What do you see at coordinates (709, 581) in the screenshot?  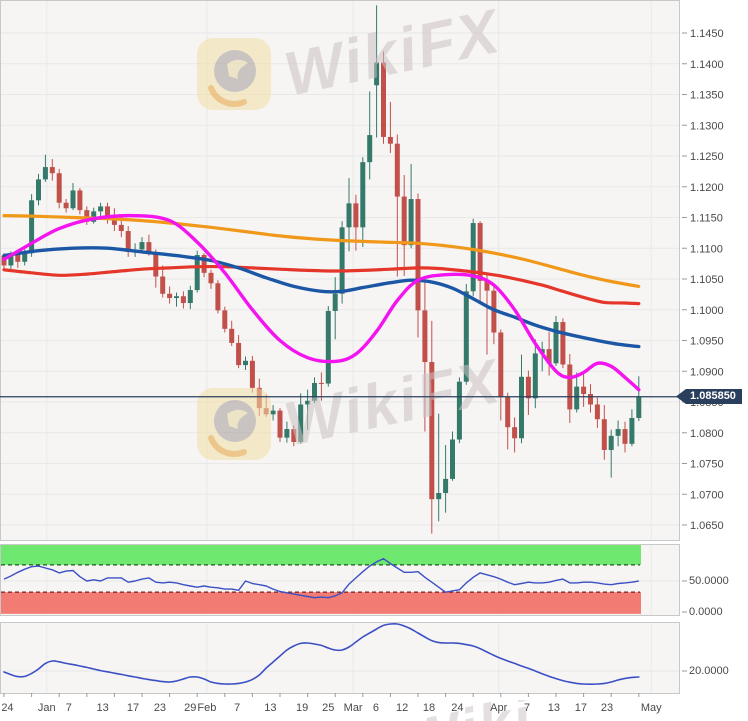 I see `oscillator-axis-label-50: 50.0000` at bounding box center [709, 581].